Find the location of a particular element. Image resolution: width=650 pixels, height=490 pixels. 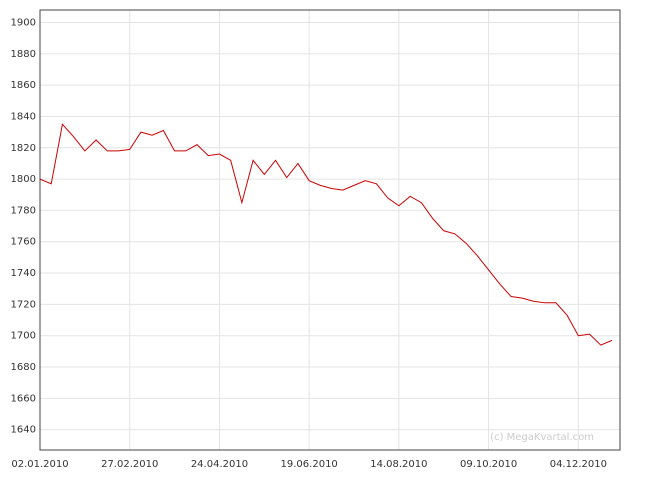

y-tick-label: 1740 is located at coordinates (23, 273).